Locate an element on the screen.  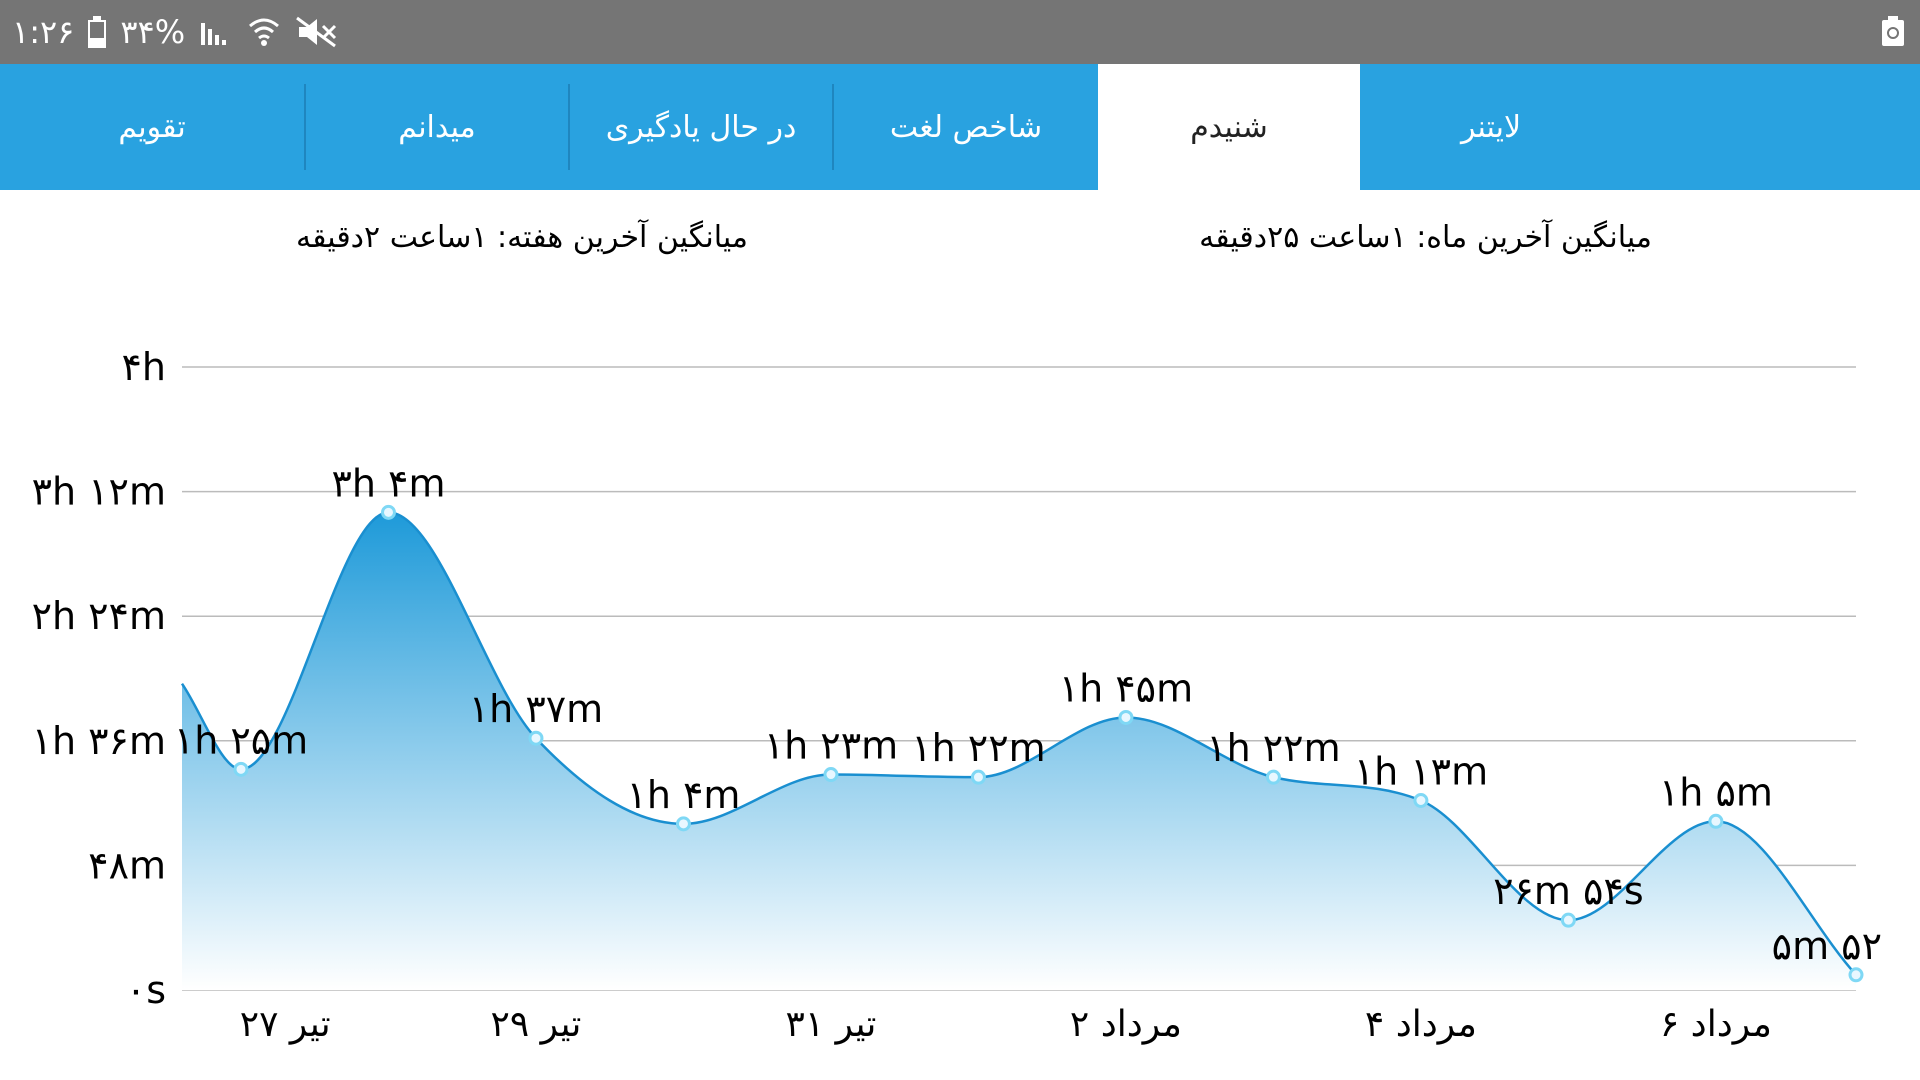
tab-label: میدانم is located at coordinates (437, 127).